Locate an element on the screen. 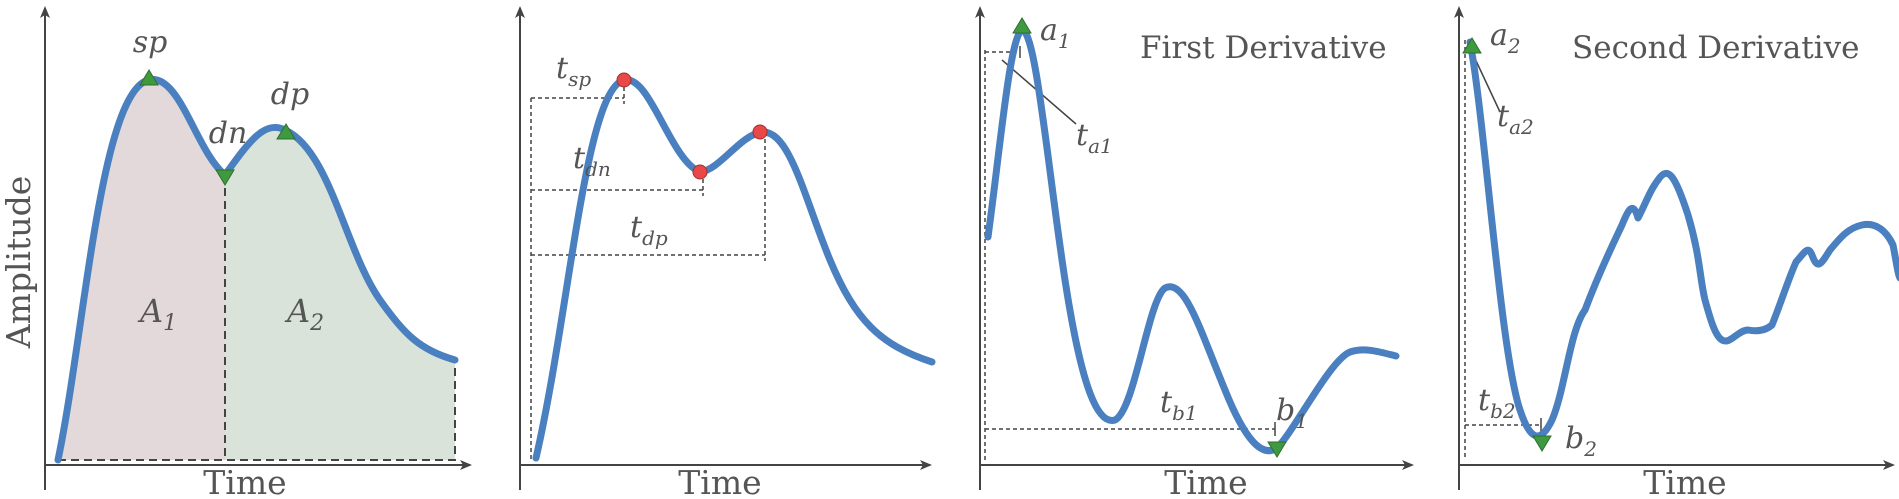 The height and width of the screenshot is (499, 1899). area-a2-fill is located at coordinates (340, 293).